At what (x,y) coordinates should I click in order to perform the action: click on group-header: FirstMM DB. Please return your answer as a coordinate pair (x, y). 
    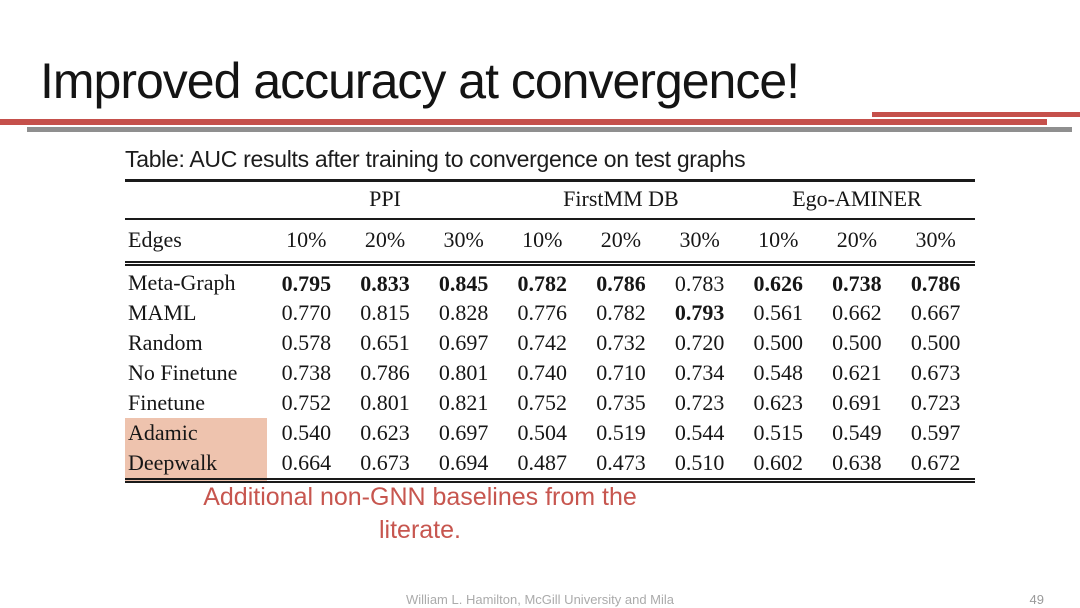
    Looking at the image, I should click on (620, 200).